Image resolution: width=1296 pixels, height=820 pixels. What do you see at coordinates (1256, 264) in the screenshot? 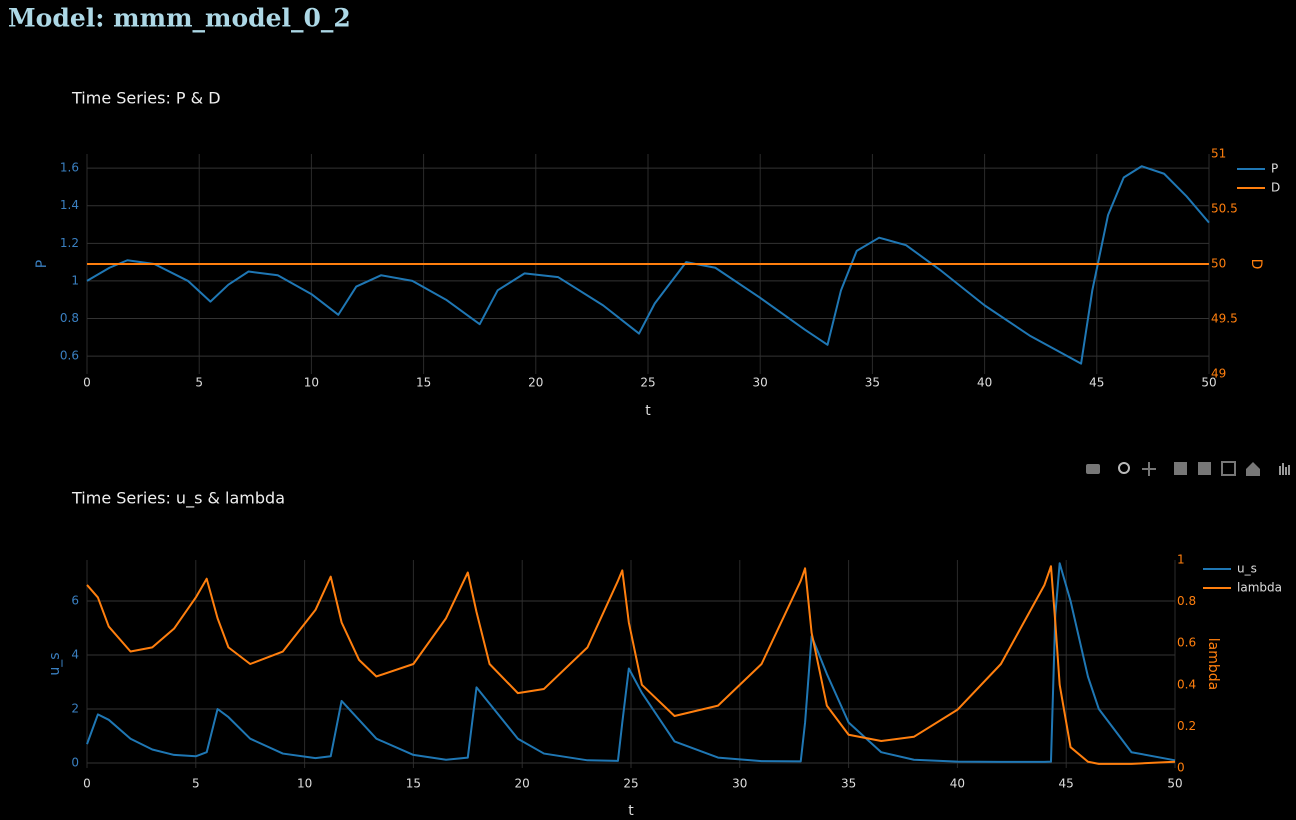
I see `y2-axis-title: D` at bounding box center [1256, 264].